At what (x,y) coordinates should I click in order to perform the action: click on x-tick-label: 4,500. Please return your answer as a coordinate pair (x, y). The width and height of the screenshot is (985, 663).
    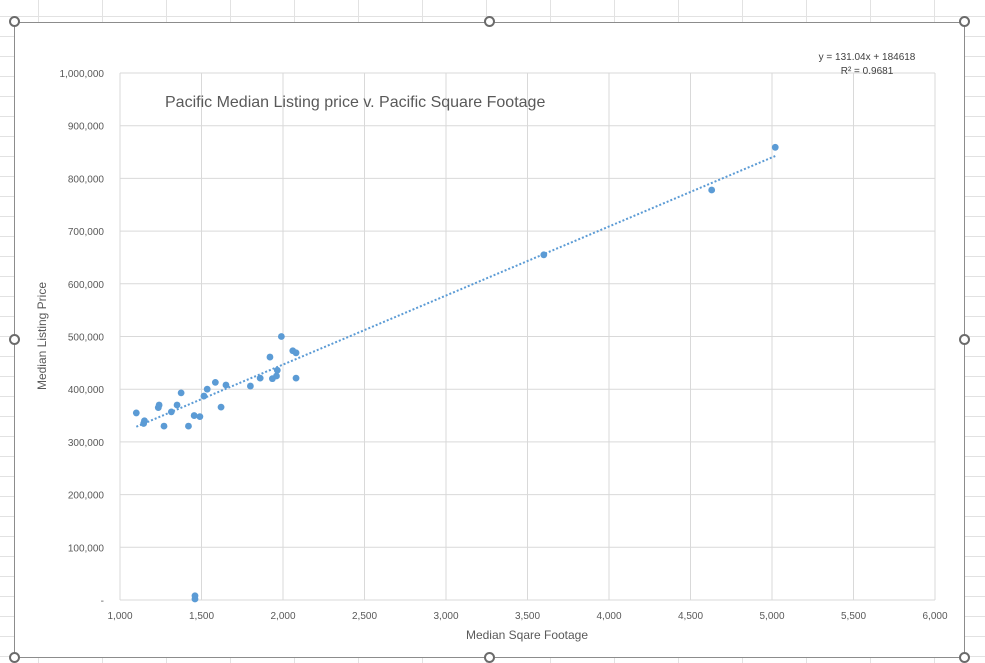
    Looking at the image, I should click on (690, 616).